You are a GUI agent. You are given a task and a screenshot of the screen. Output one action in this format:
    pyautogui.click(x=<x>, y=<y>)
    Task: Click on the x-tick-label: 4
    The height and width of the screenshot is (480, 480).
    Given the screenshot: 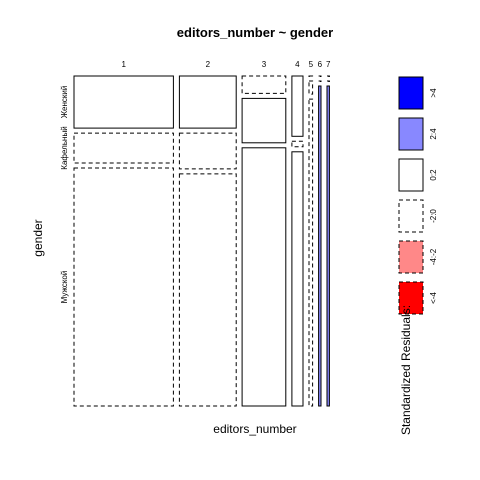 What is the action you would take?
    pyautogui.click(x=297, y=64)
    